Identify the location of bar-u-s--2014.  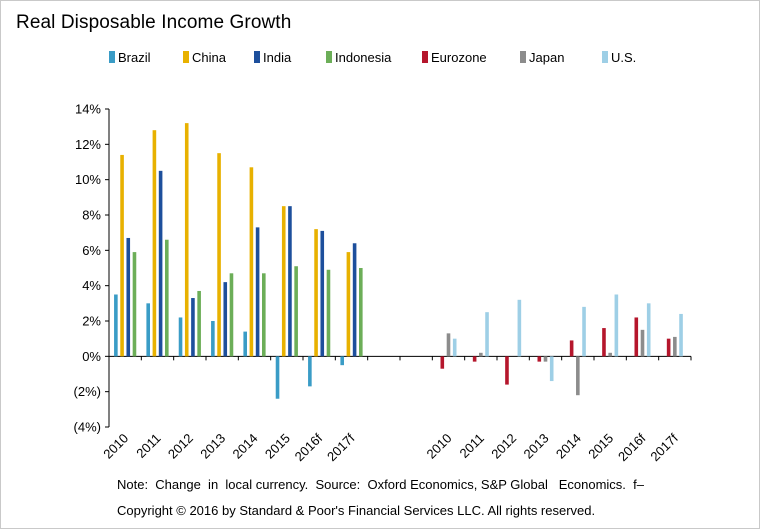
(584, 331).